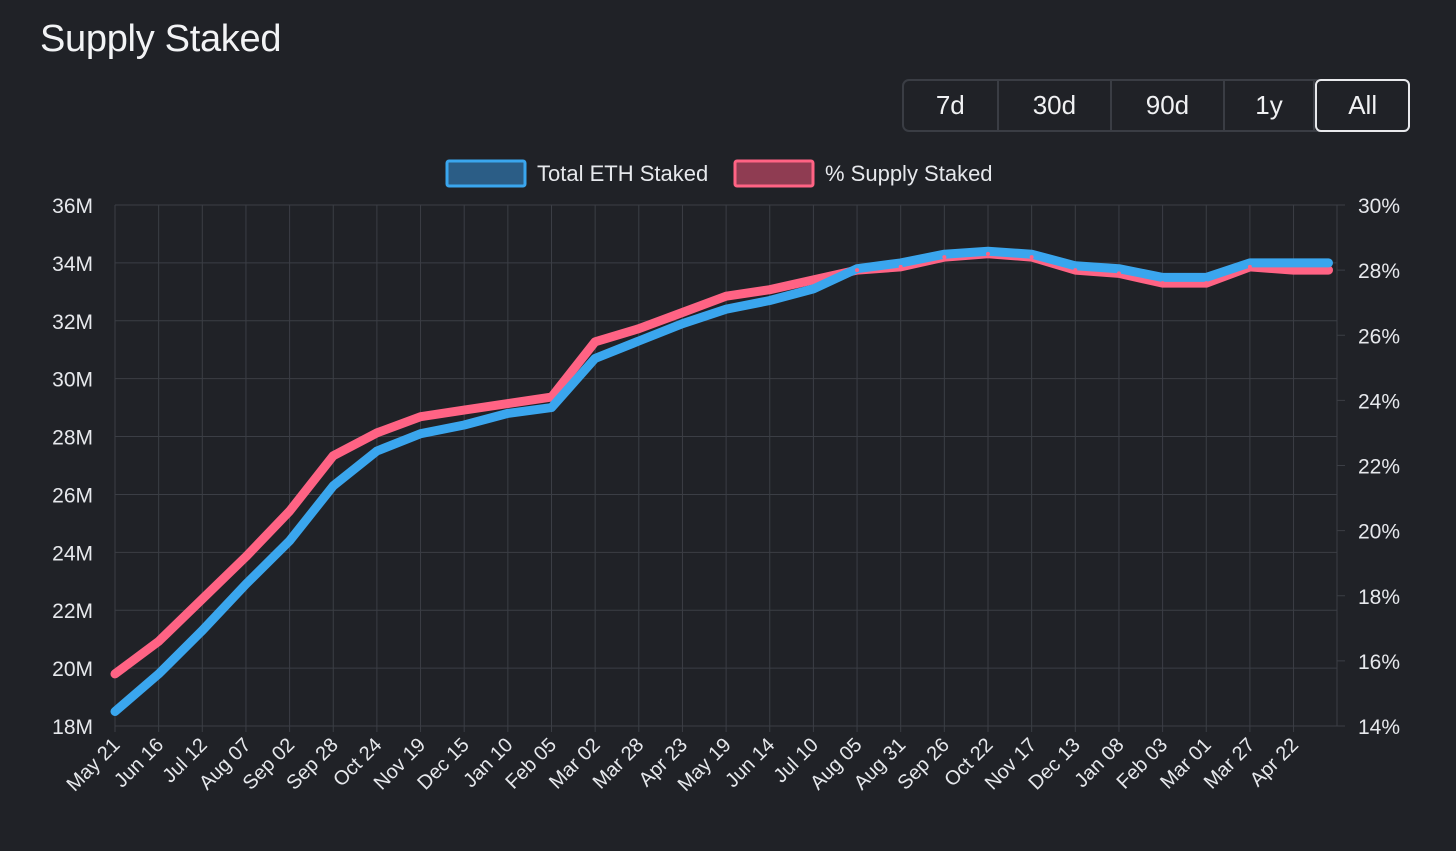 This screenshot has height=851, width=1456. What do you see at coordinates (1379, 206) in the screenshot?
I see `right-tick-label: 30%` at bounding box center [1379, 206].